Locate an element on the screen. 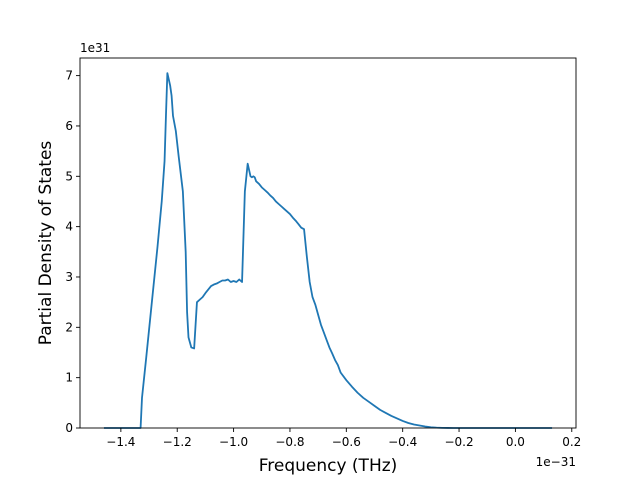 This screenshot has height=480, width=640. x-tick-label: −0.4 is located at coordinates (402, 442).